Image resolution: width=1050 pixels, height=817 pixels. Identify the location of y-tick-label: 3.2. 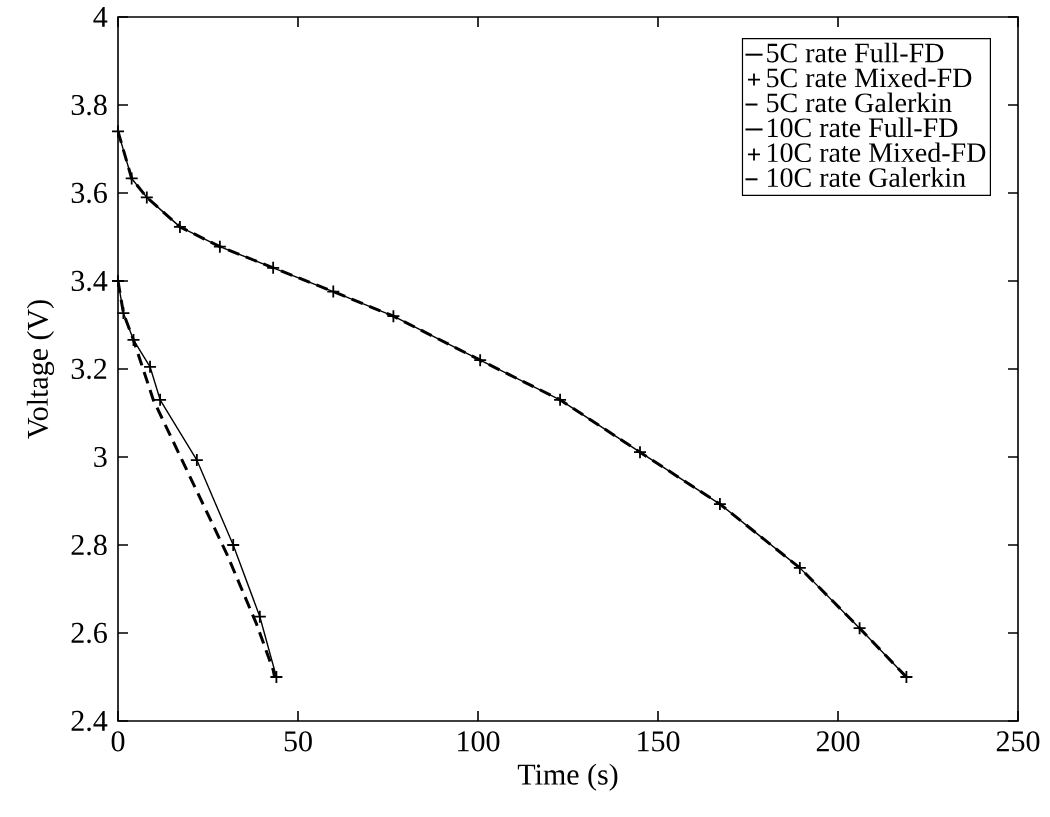
(89, 369).